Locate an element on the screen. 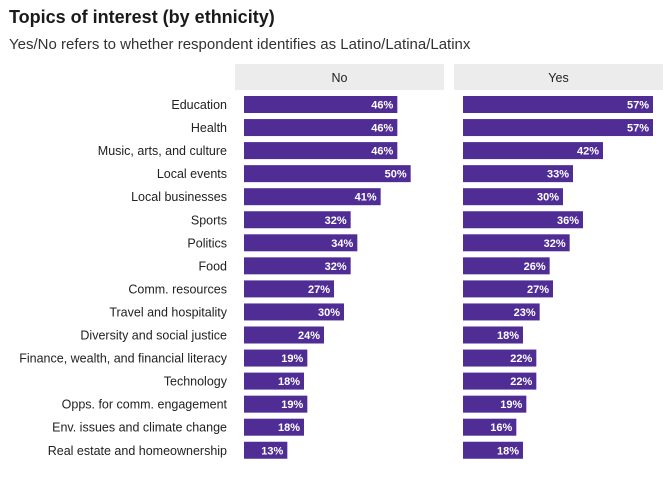 The height and width of the screenshot is (480, 672). facet-strip-yes is located at coordinates (558, 77).